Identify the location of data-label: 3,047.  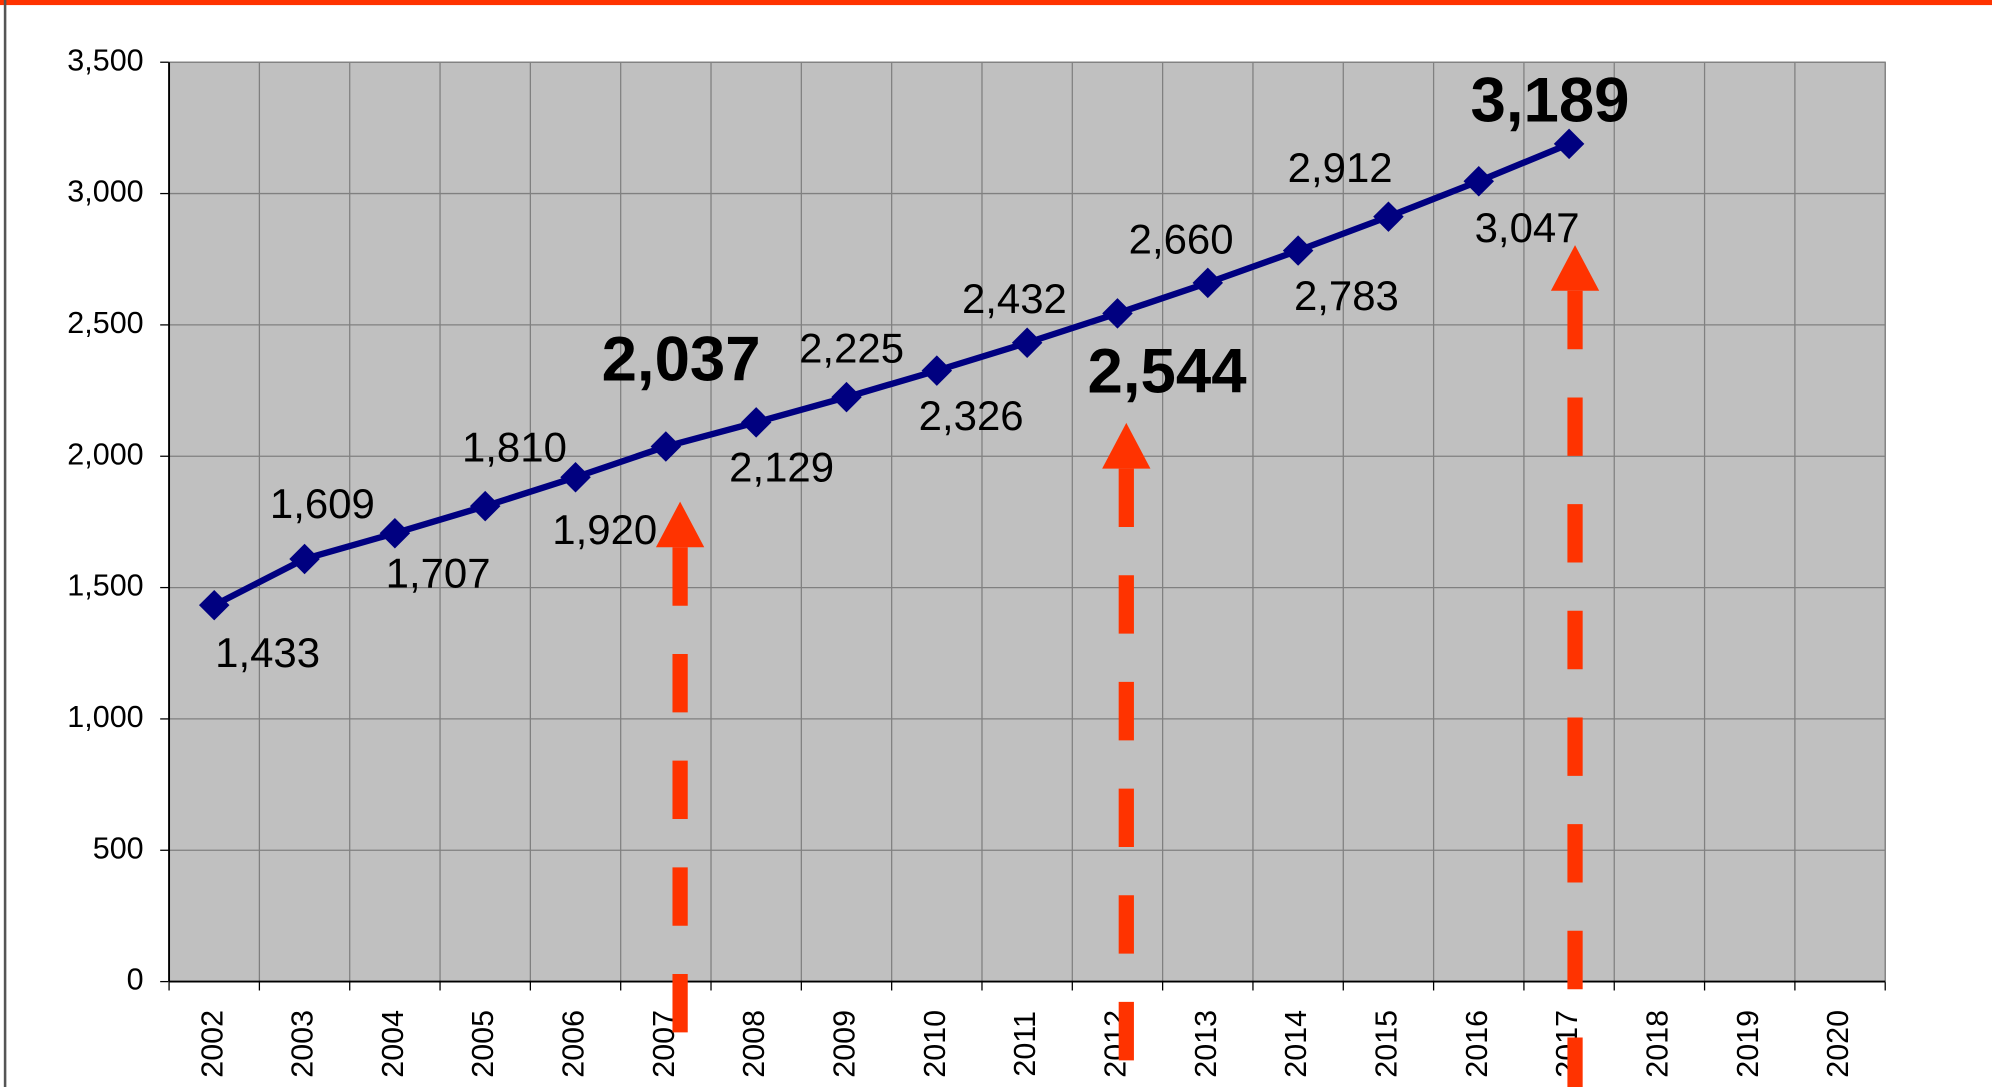
(1527, 227).